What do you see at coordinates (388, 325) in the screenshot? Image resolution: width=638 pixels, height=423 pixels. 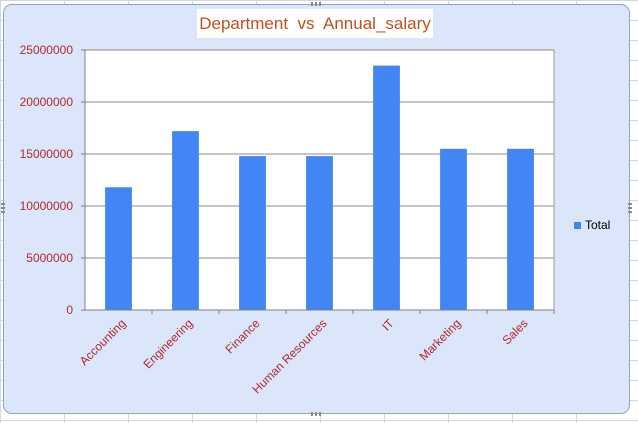 I see `x-tick-label: IT` at bounding box center [388, 325].